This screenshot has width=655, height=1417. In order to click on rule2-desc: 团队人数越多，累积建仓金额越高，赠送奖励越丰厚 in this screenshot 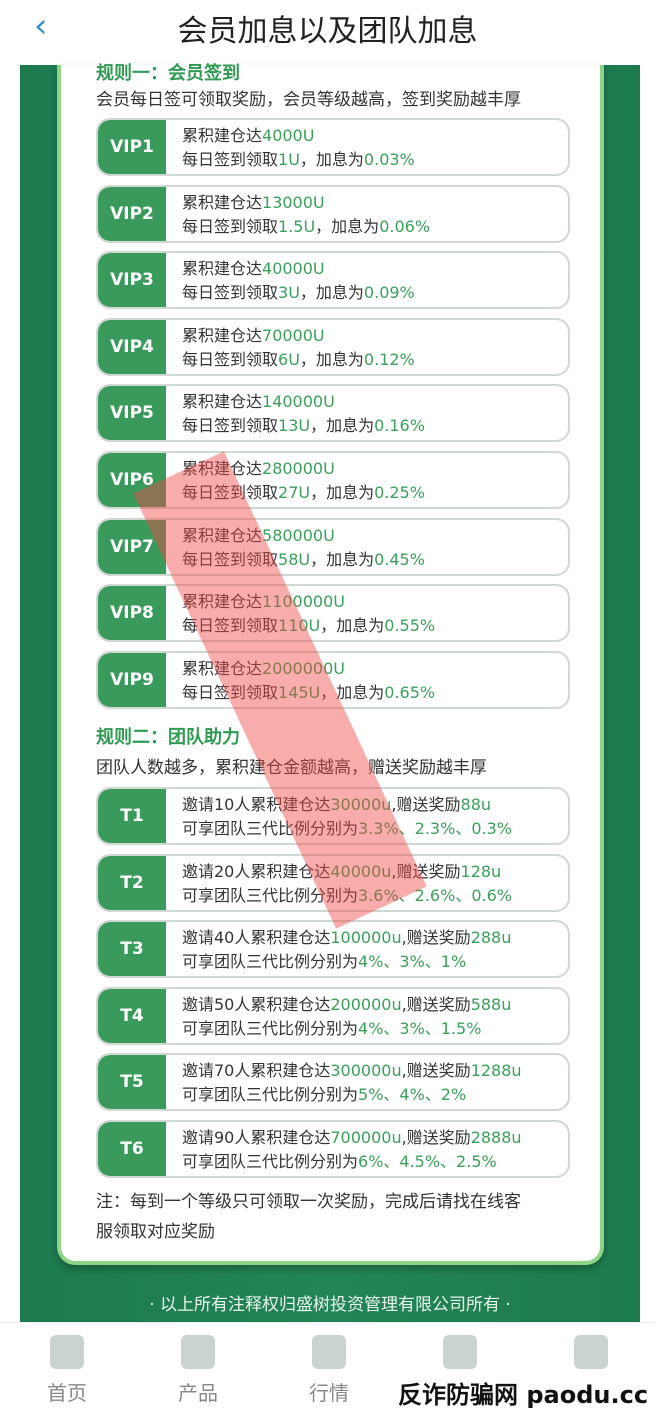, I will do `click(291, 768)`.